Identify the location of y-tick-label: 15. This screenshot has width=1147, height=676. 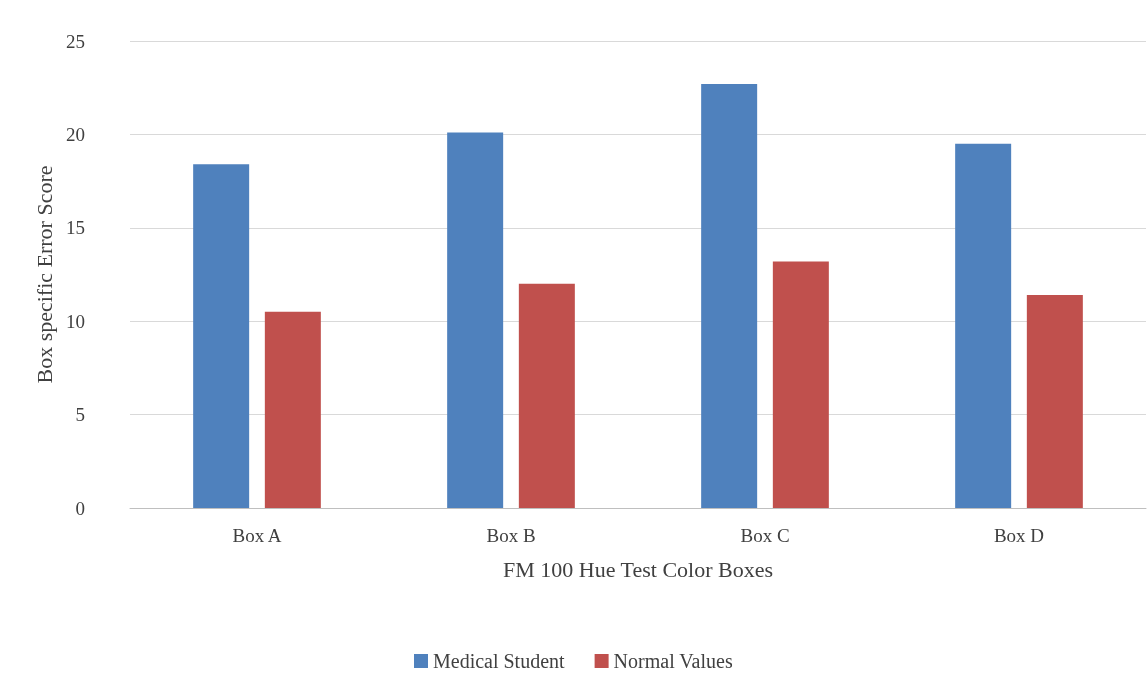
(75, 228).